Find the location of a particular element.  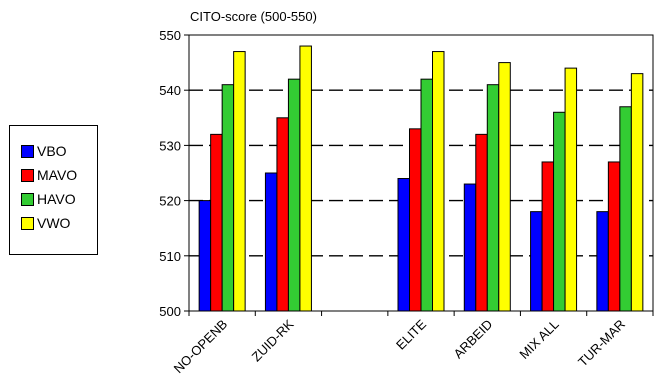

bar-vbo-elite is located at coordinates (403, 245).